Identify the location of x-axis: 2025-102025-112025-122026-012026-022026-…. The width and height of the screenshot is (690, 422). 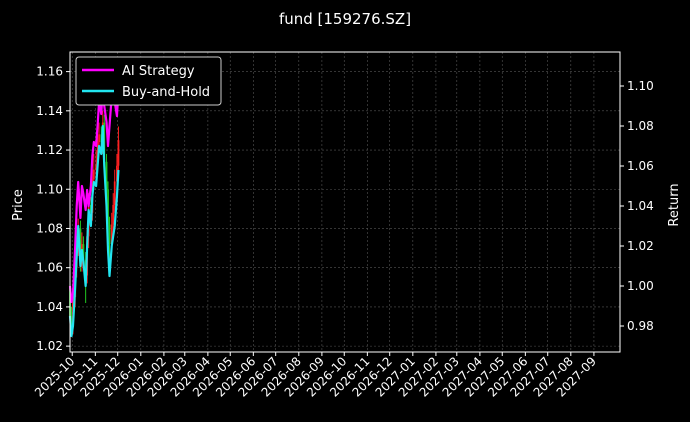
(315, 376).